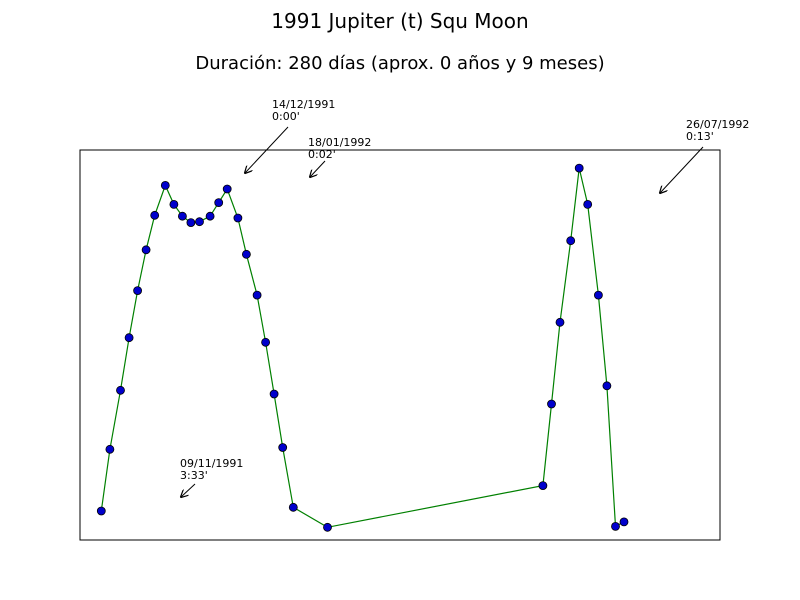 The image size is (800, 600). What do you see at coordinates (194, 475) in the screenshot?
I see `annotation-value: 3:33'` at bounding box center [194, 475].